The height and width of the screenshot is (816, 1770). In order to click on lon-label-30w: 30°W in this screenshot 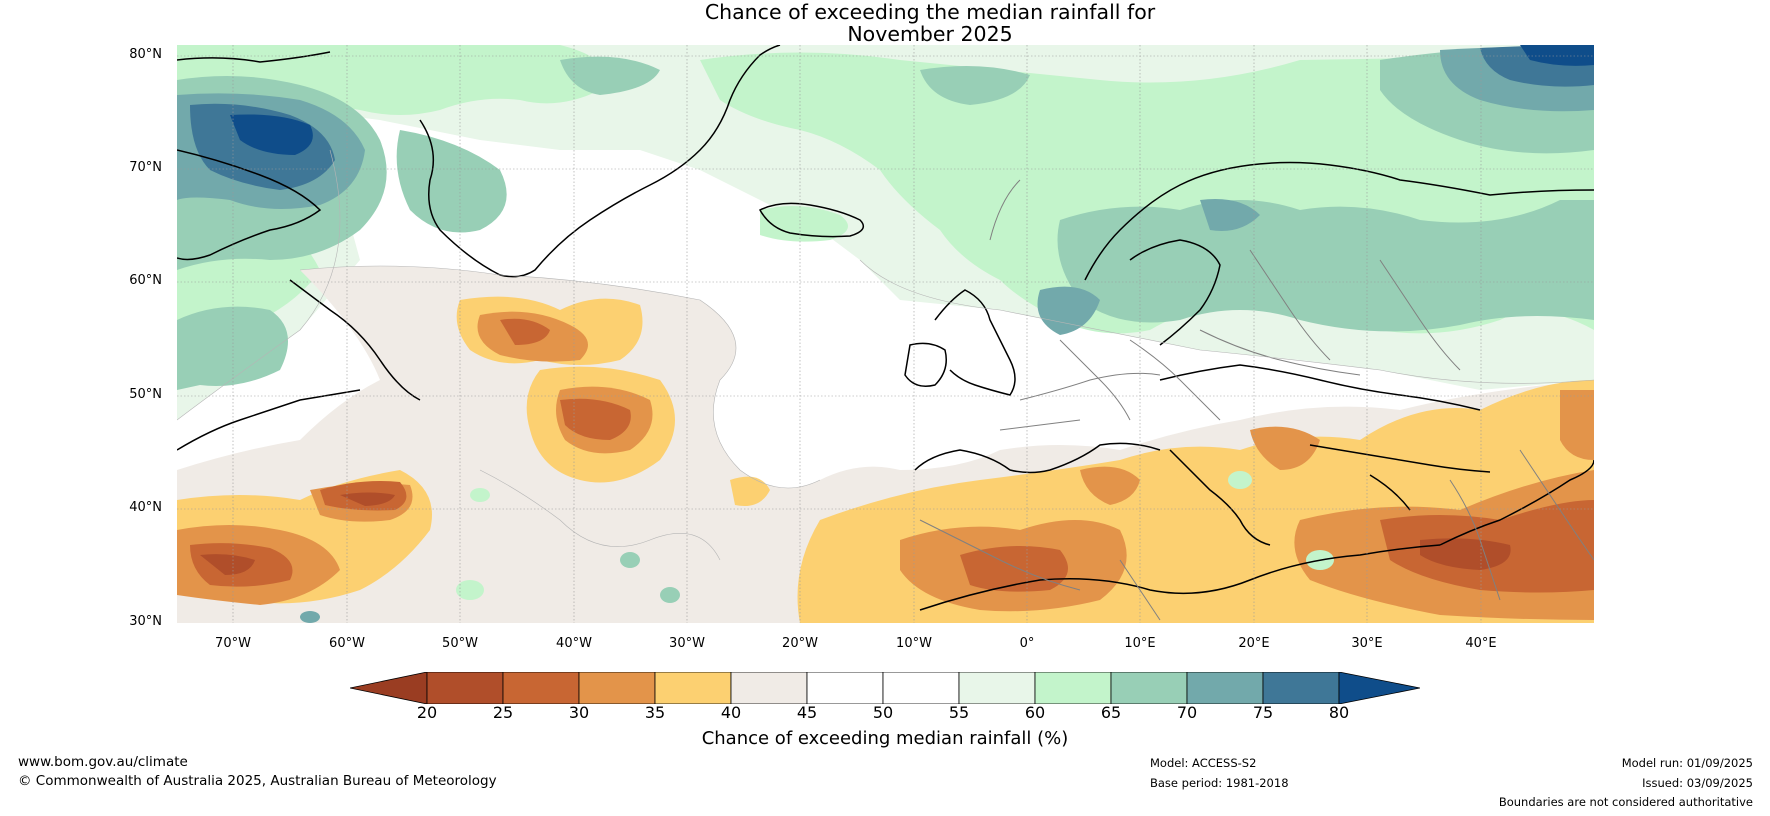, I will do `click(687, 643)`.